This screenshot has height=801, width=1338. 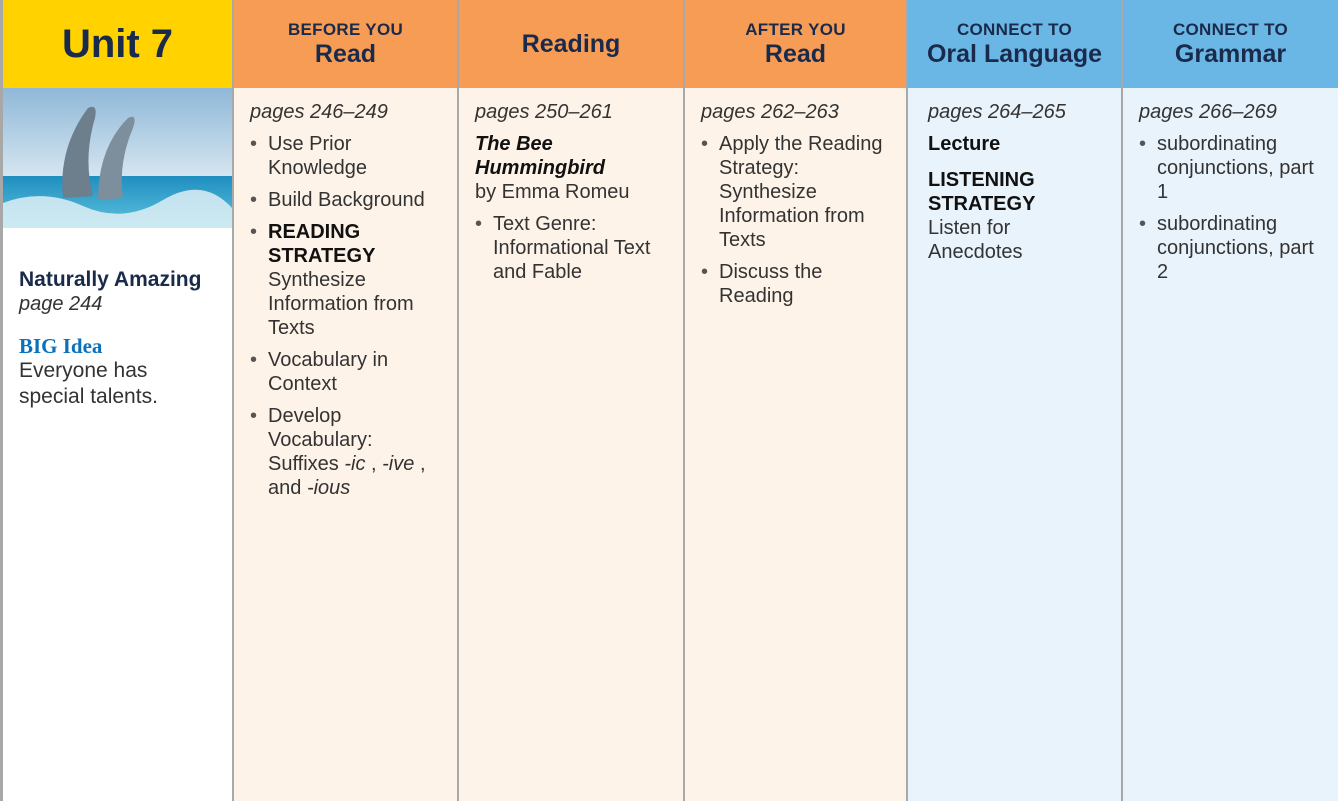 What do you see at coordinates (341, 304) in the screenshot?
I see `item-text: Synthesize Information from Texts` at bounding box center [341, 304].